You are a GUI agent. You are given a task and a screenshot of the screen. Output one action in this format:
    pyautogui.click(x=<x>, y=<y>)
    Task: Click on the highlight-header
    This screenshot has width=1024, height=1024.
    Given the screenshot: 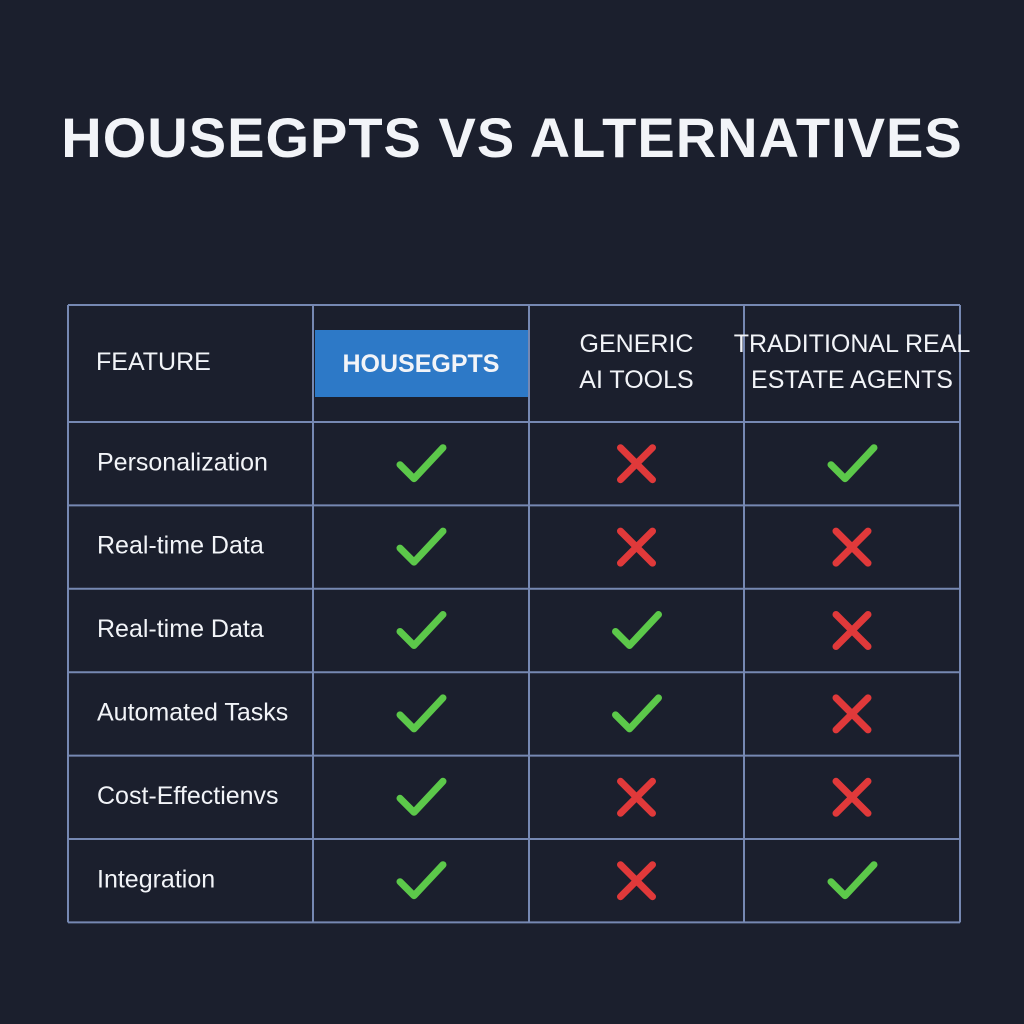 What is the action you would take?
    pyautogui.click(x=421, y=363)
    